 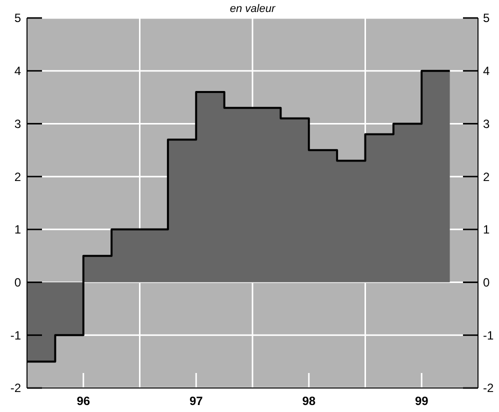 What do you see at coordinates (253, 9) in the screenshot?
I see `chart-title: en valeur` at bounding box center [253, 9].